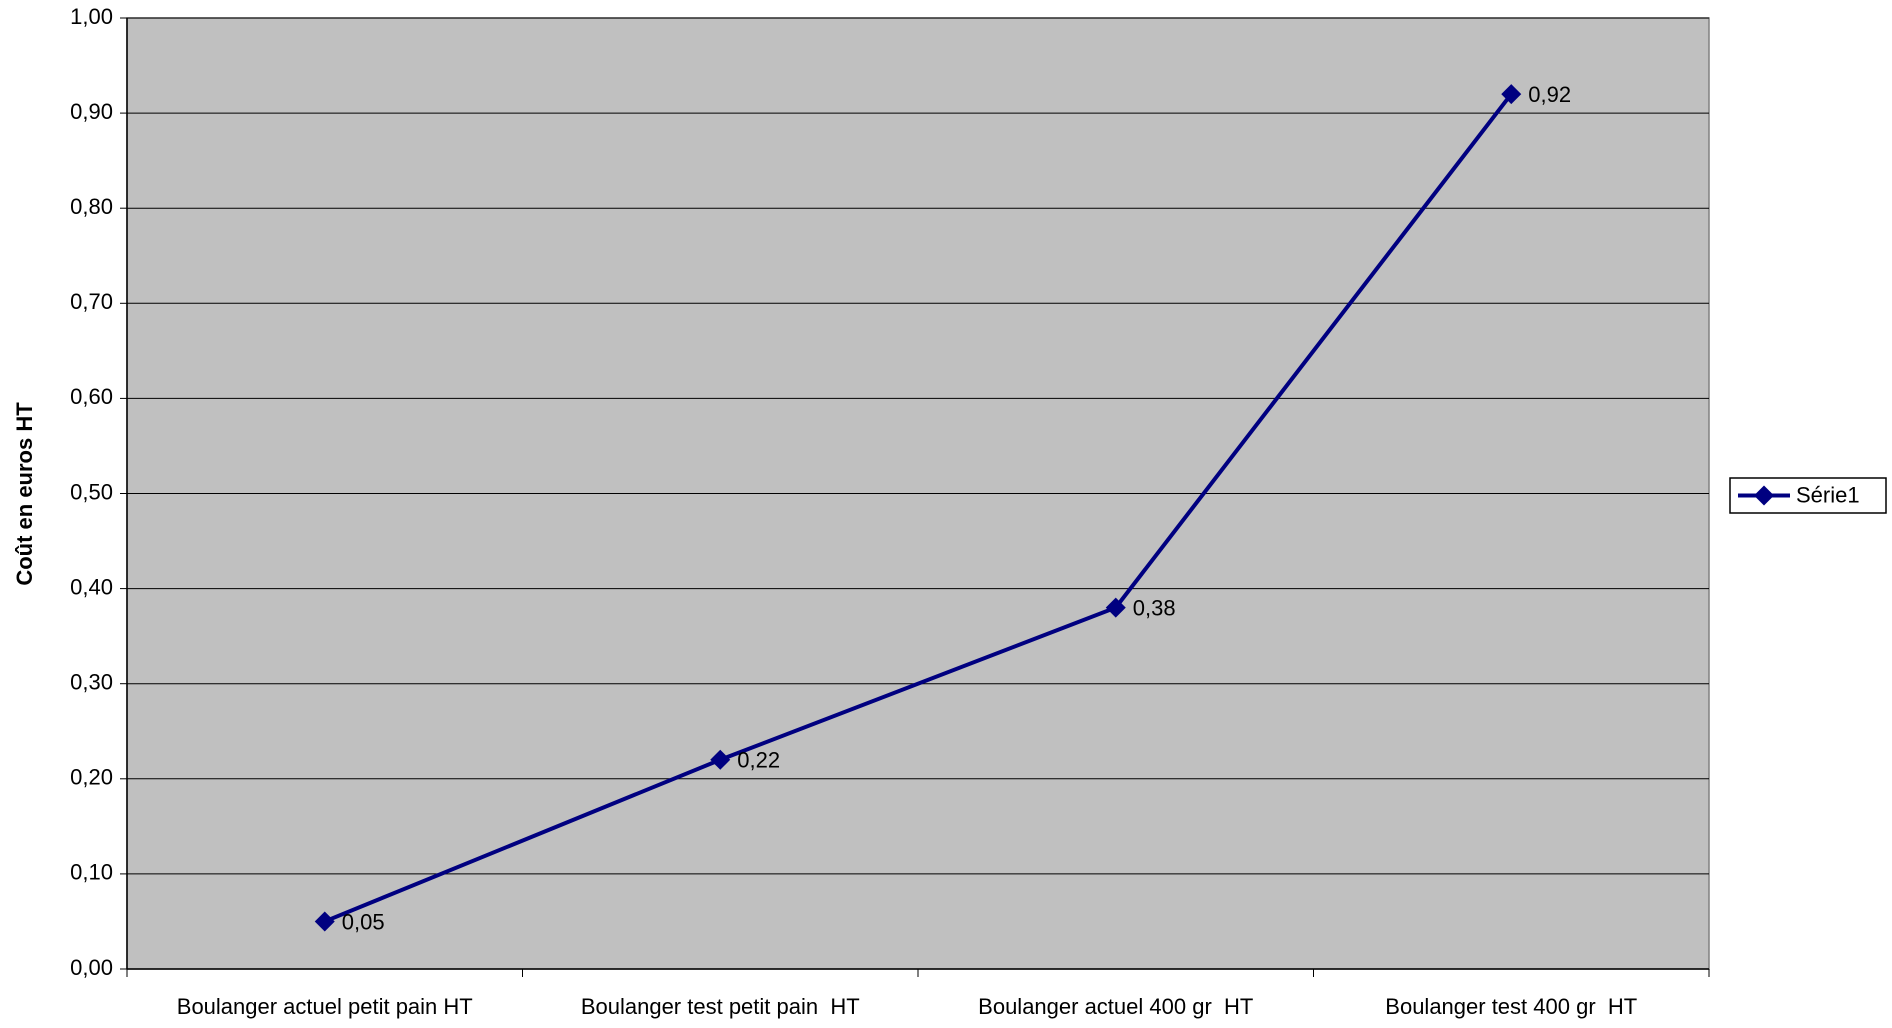 Image resolution: width=1892 pixels, height=1028 pixels. I want to click on x-tick-label: Boulanger actuel petit pain HT, so click(325, 1006).